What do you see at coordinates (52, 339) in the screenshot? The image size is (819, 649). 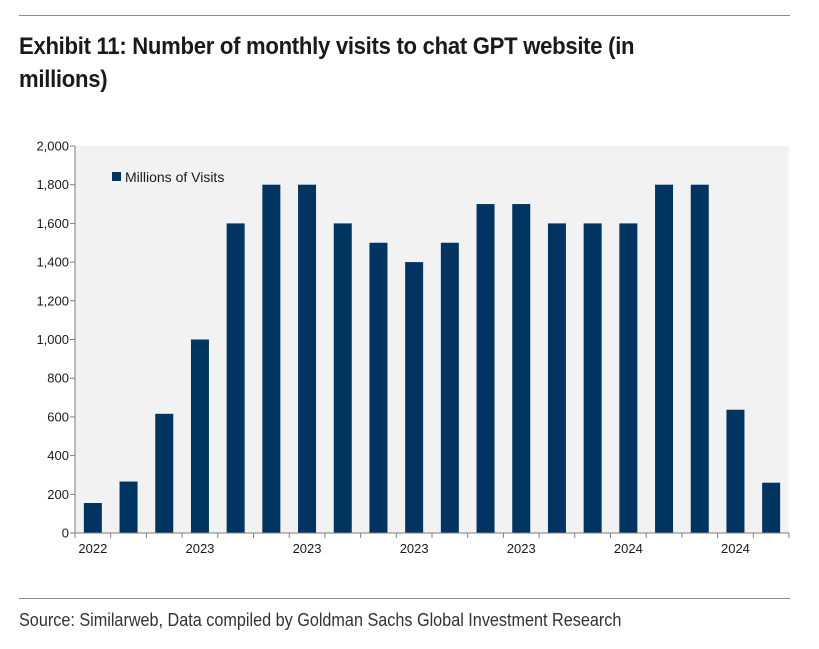 I see `y-tick-label: 1,000` at bounding box center [52, 339].